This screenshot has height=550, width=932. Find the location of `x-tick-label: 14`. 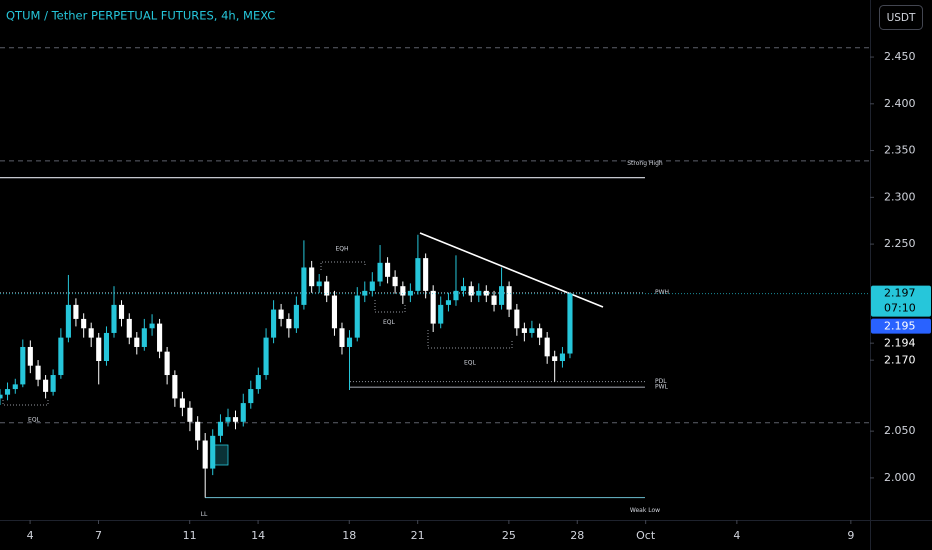

x-tick-label: 14 is located at coordinates (258, 535).